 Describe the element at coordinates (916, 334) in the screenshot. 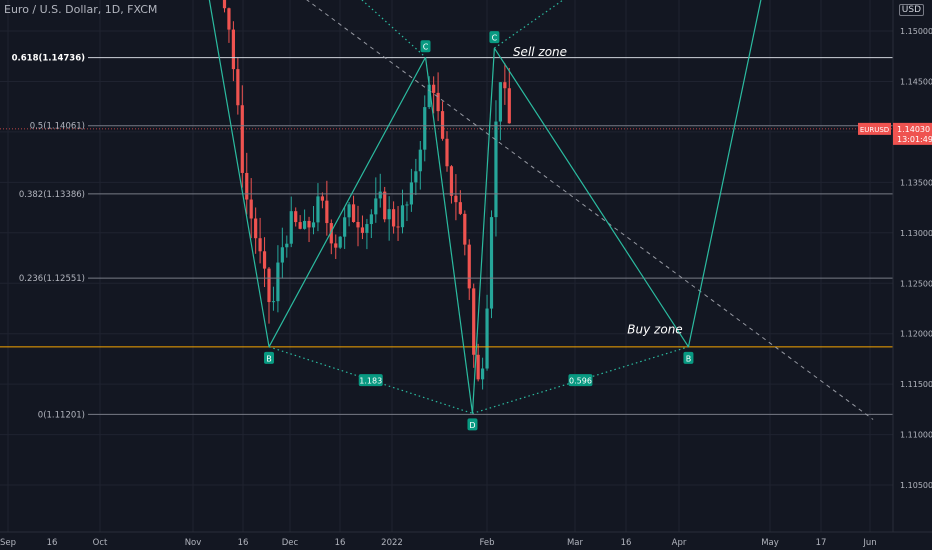

I see `y-tick-label: 1.12000` at that location.